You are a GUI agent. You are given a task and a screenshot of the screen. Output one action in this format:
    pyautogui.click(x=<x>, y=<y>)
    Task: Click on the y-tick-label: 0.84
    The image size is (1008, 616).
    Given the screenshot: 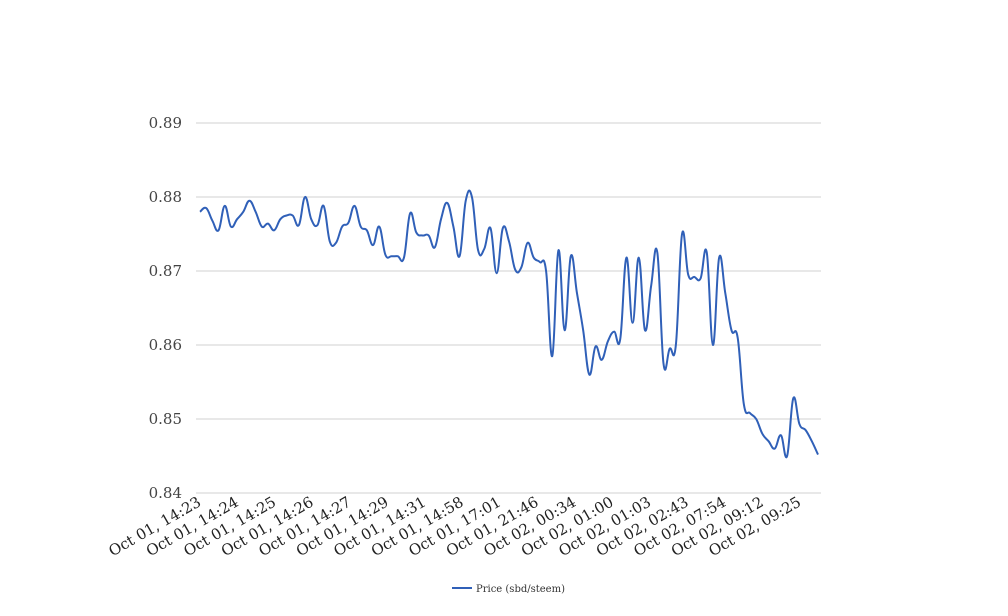 What is the action you would take?
    pyautogui.click(x=165, y=493)
    